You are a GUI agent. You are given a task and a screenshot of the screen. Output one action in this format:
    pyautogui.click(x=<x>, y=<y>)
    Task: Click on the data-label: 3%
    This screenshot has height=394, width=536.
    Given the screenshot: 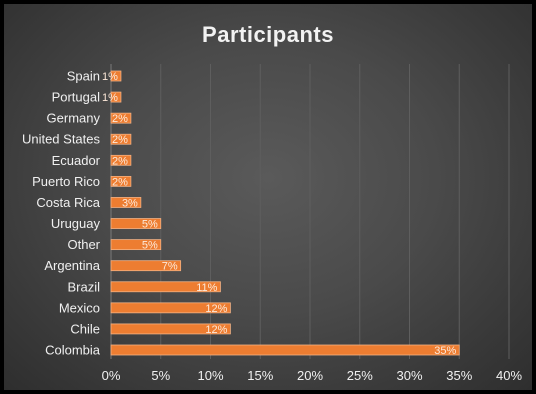 What is the action you would take?
    pyautogui.click(x=130, y=203)
    